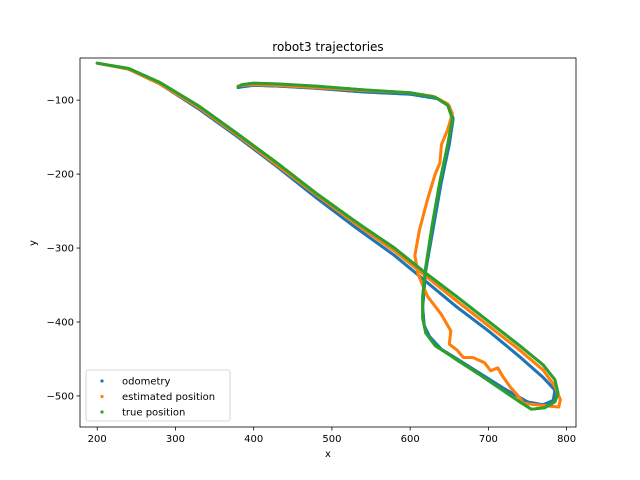  Describe the element at coordinates (327, 47) in the screenshot. I see `chart-title: robot3 trajectories` at that location.